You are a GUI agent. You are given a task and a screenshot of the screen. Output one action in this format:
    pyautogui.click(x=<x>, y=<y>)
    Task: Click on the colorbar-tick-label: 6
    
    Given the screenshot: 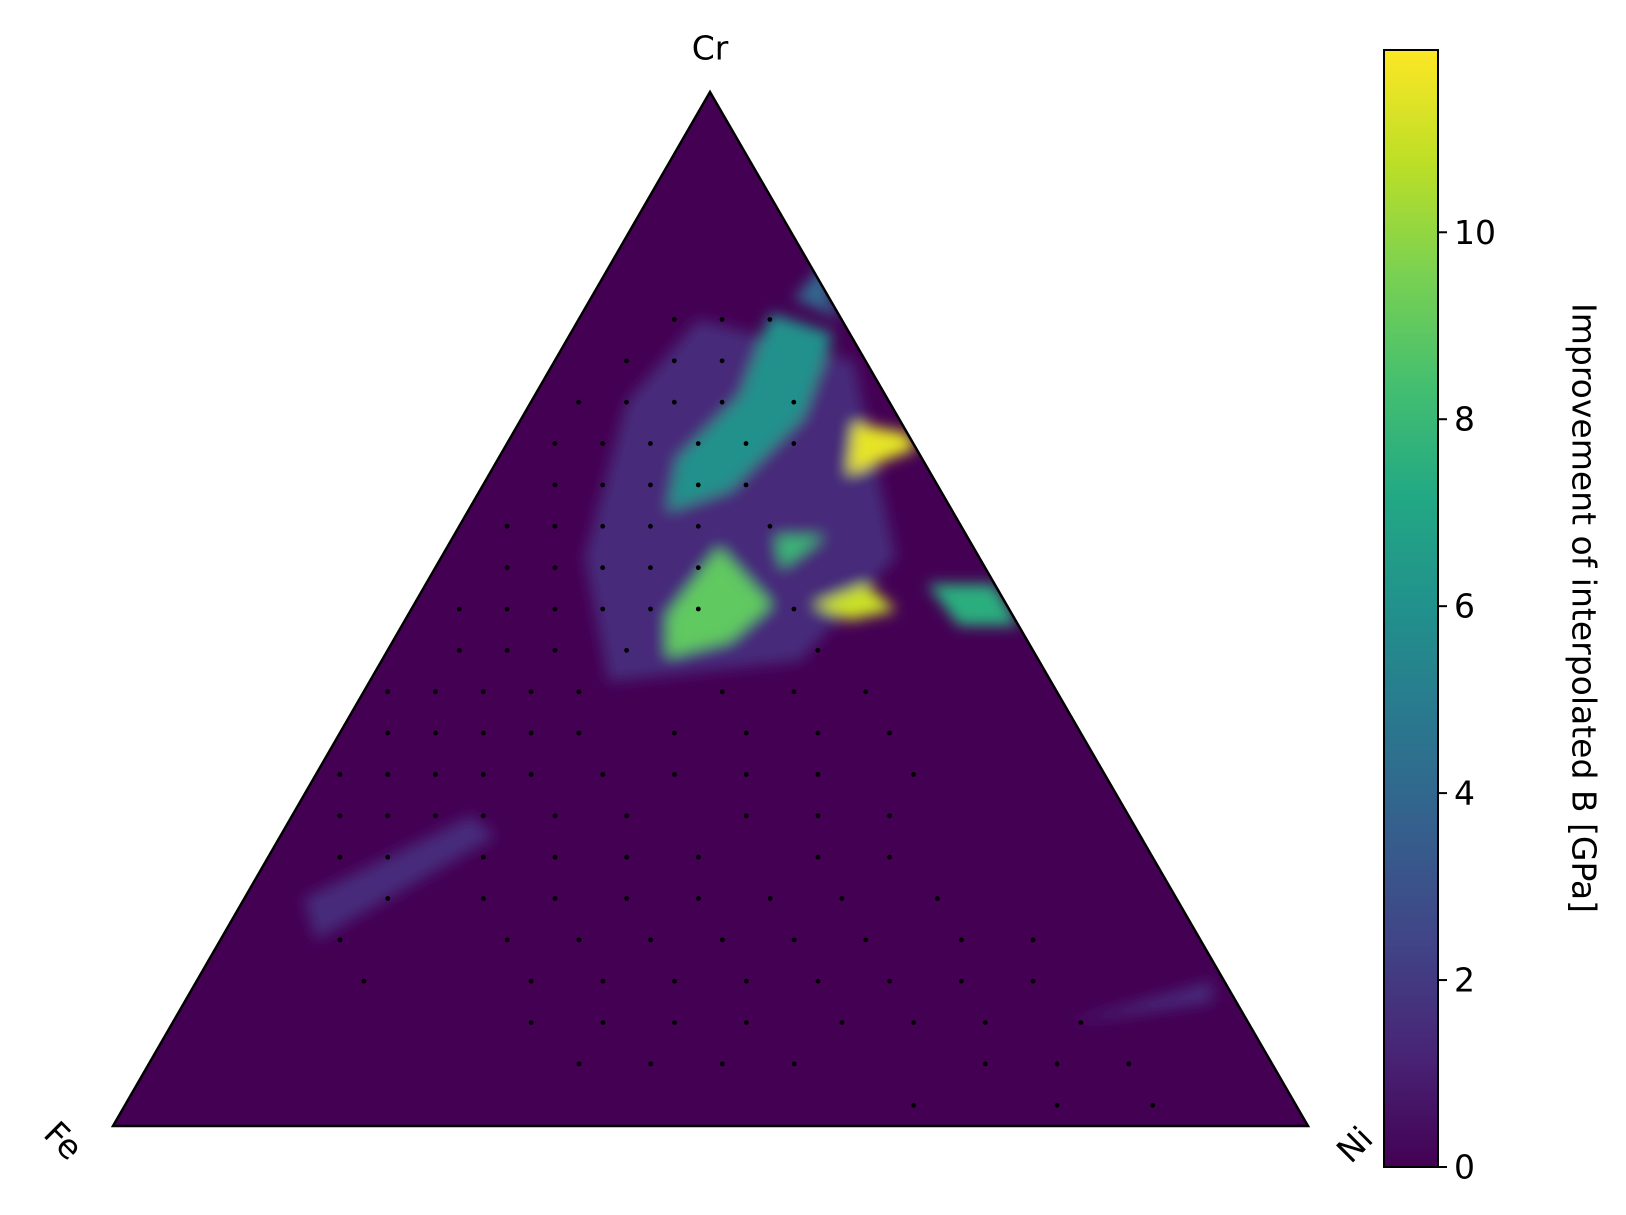 What is the action you would take?
    pyautogui.click(x=1464, y=606)
    